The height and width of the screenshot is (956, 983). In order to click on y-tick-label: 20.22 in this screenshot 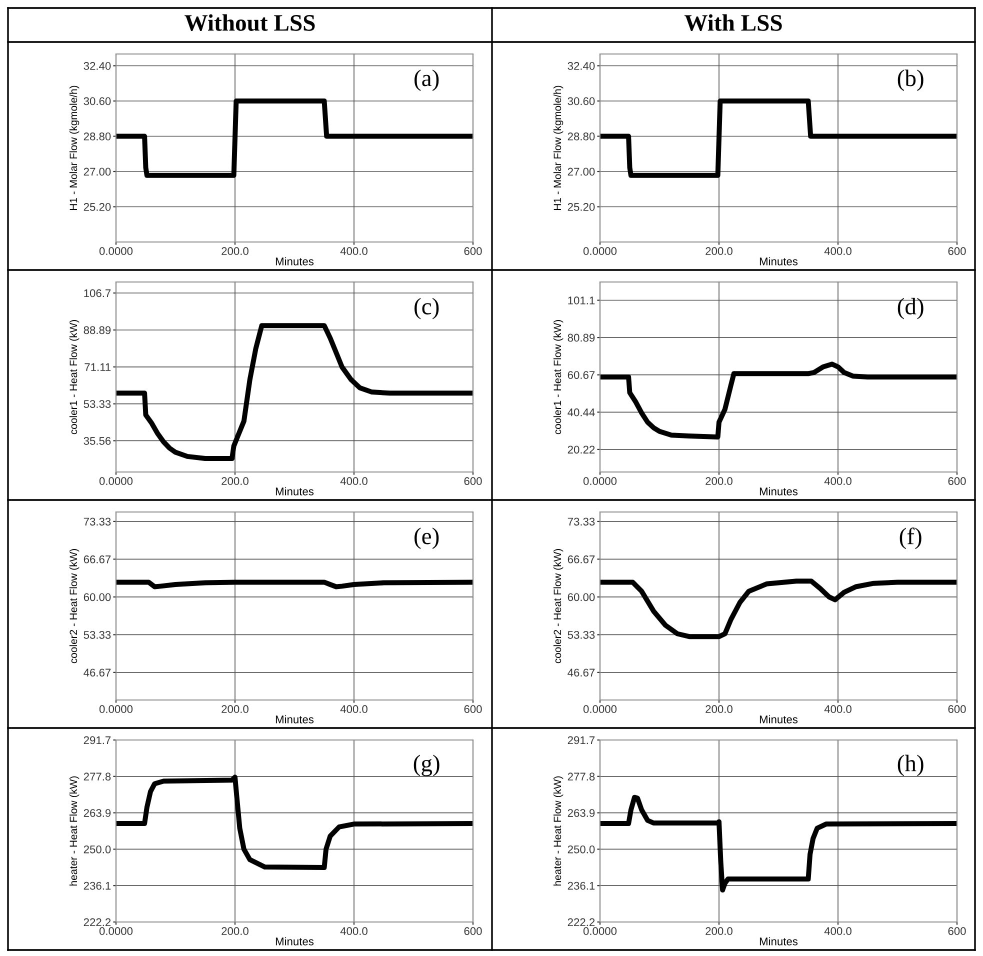, I will do `click(581, 450)`.